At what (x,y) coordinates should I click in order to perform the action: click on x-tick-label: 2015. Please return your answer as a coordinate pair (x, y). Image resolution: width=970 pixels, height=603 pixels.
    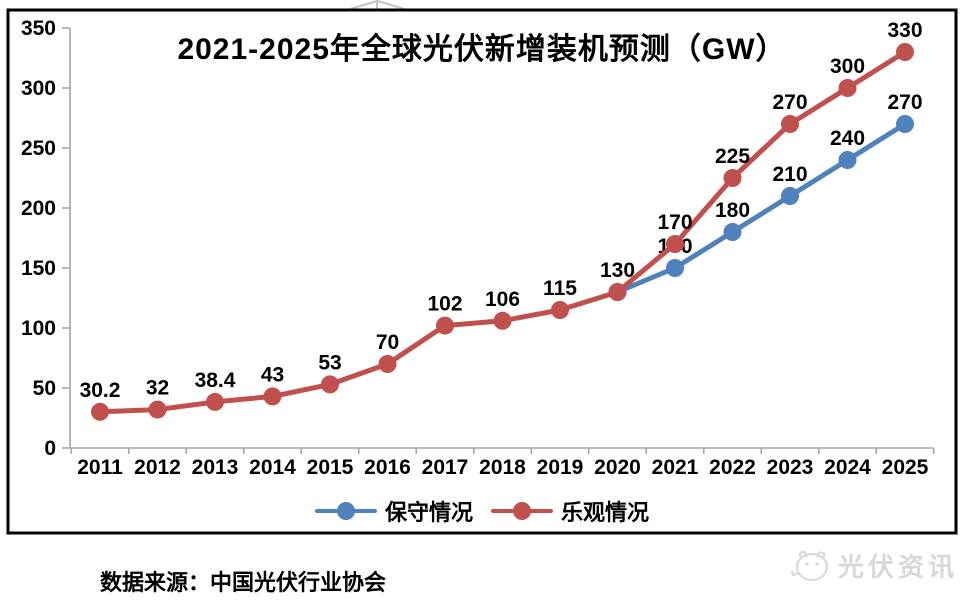
    Looking at the image, I should click on (330, 467).